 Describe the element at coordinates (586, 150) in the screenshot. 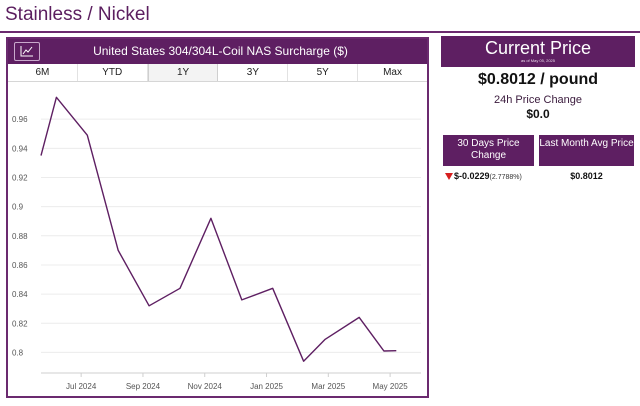

I see `last-month-avg-label: Last Month Avg Price` at that location.